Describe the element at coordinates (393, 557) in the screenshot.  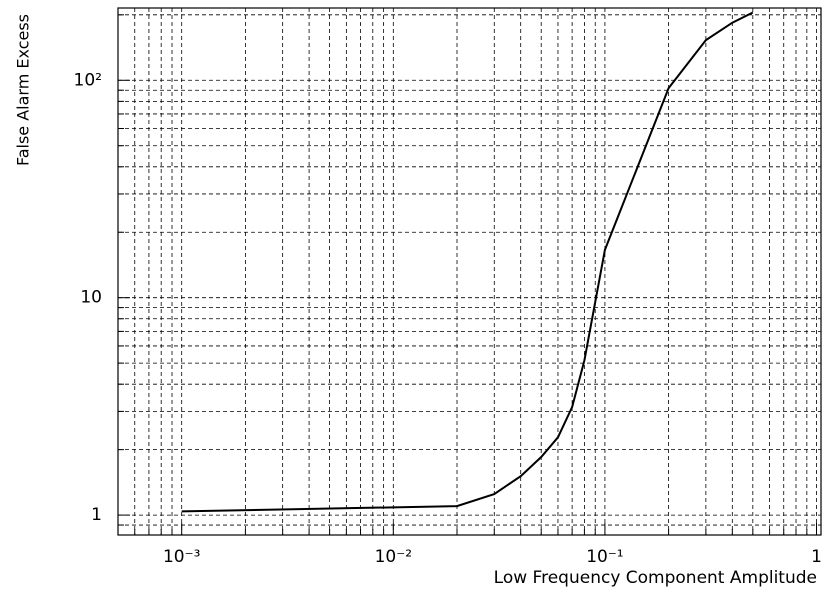
I see `x-tick-label: 10⁻²` at that location.